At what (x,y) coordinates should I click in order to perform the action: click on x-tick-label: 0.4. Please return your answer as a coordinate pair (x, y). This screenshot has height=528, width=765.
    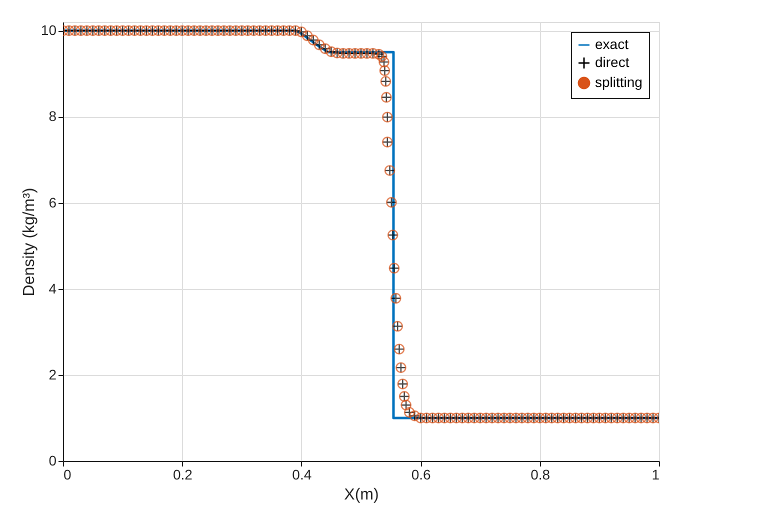
    Looking at the image, I should click on (302, 474).